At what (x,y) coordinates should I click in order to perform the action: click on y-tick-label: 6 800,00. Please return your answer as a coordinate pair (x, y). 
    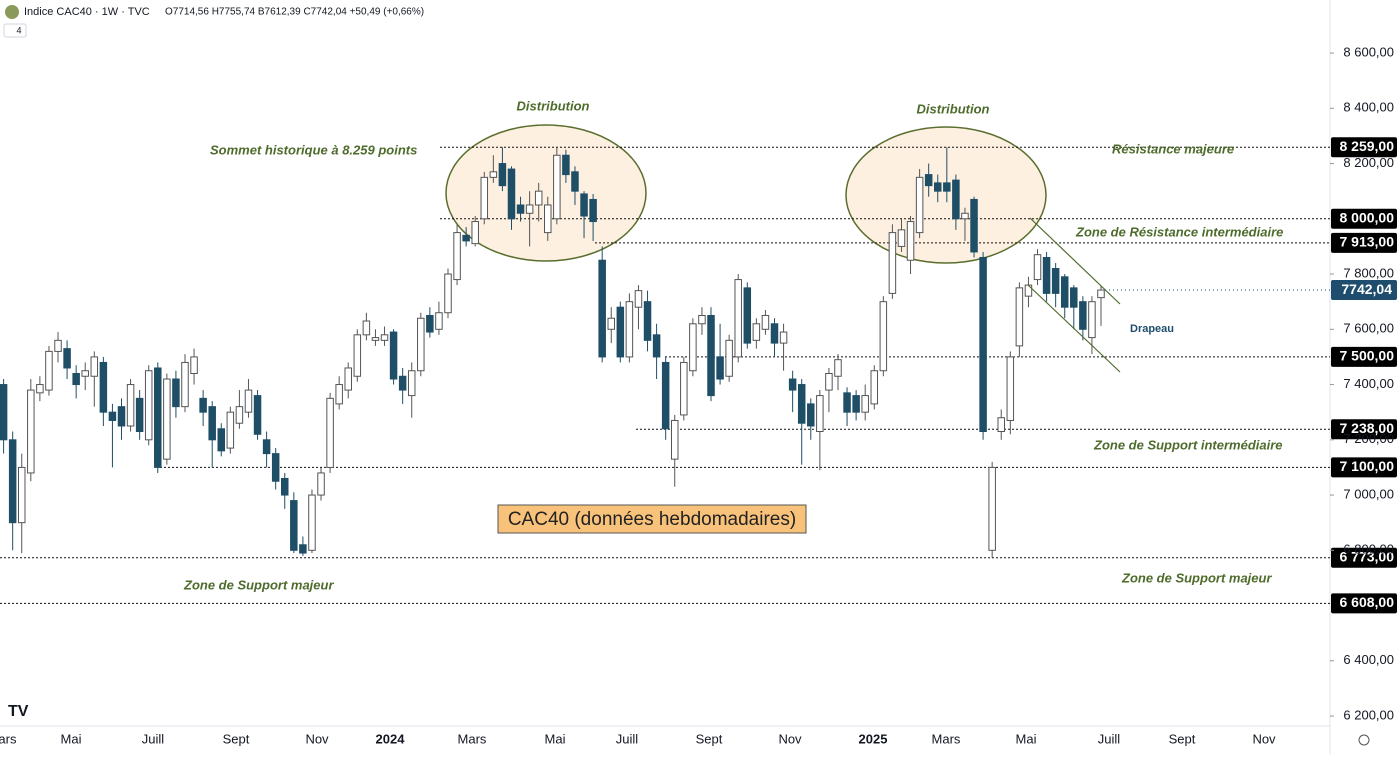
    Looking at the image, I should click on (1368, 549).